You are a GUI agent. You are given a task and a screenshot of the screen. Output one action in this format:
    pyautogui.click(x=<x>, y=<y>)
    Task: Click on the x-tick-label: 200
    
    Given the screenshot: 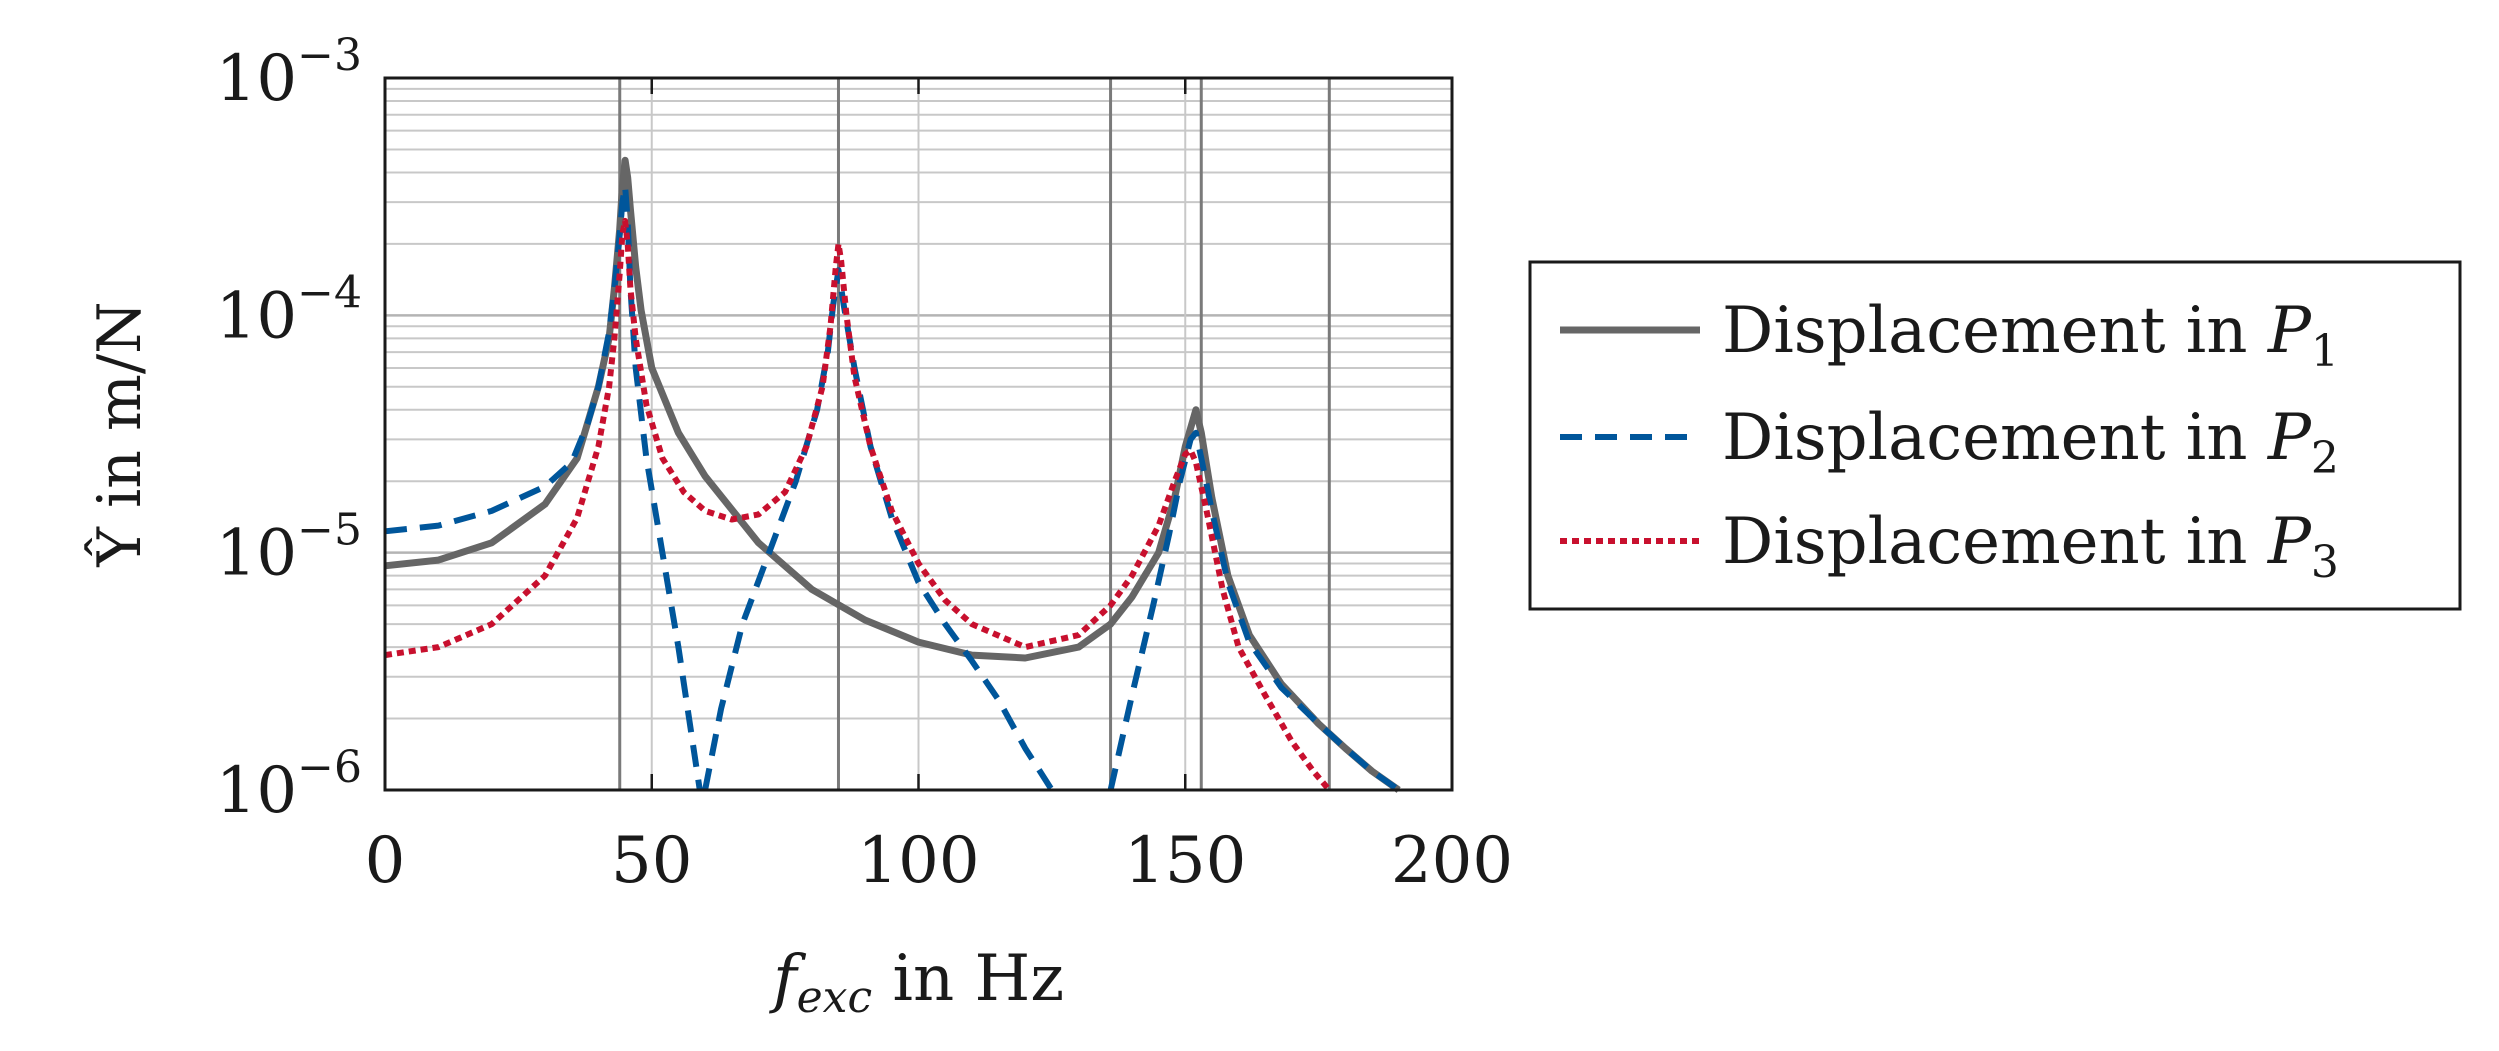 What is the action you would take?
    pyautogui.click(x=1452, y=861)
    